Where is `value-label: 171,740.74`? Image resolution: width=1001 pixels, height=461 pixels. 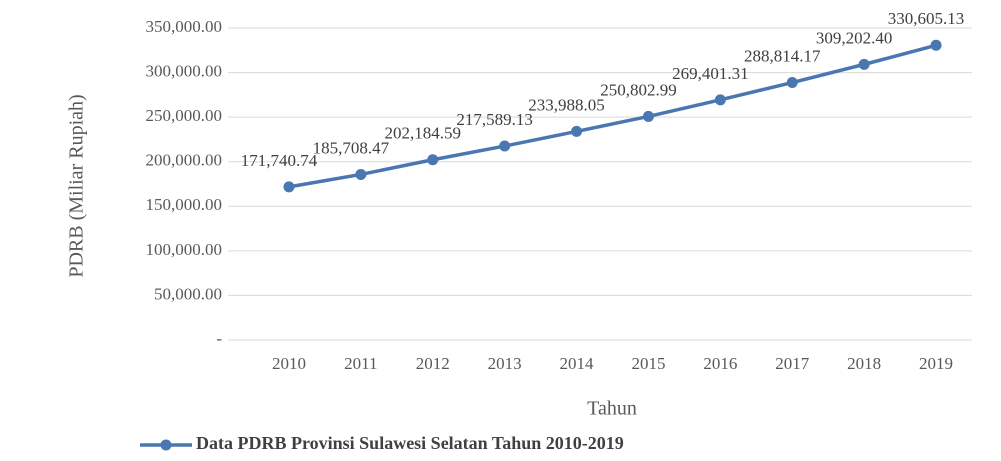 value-label: 171,740.74 is located at coordinates (279, 160).